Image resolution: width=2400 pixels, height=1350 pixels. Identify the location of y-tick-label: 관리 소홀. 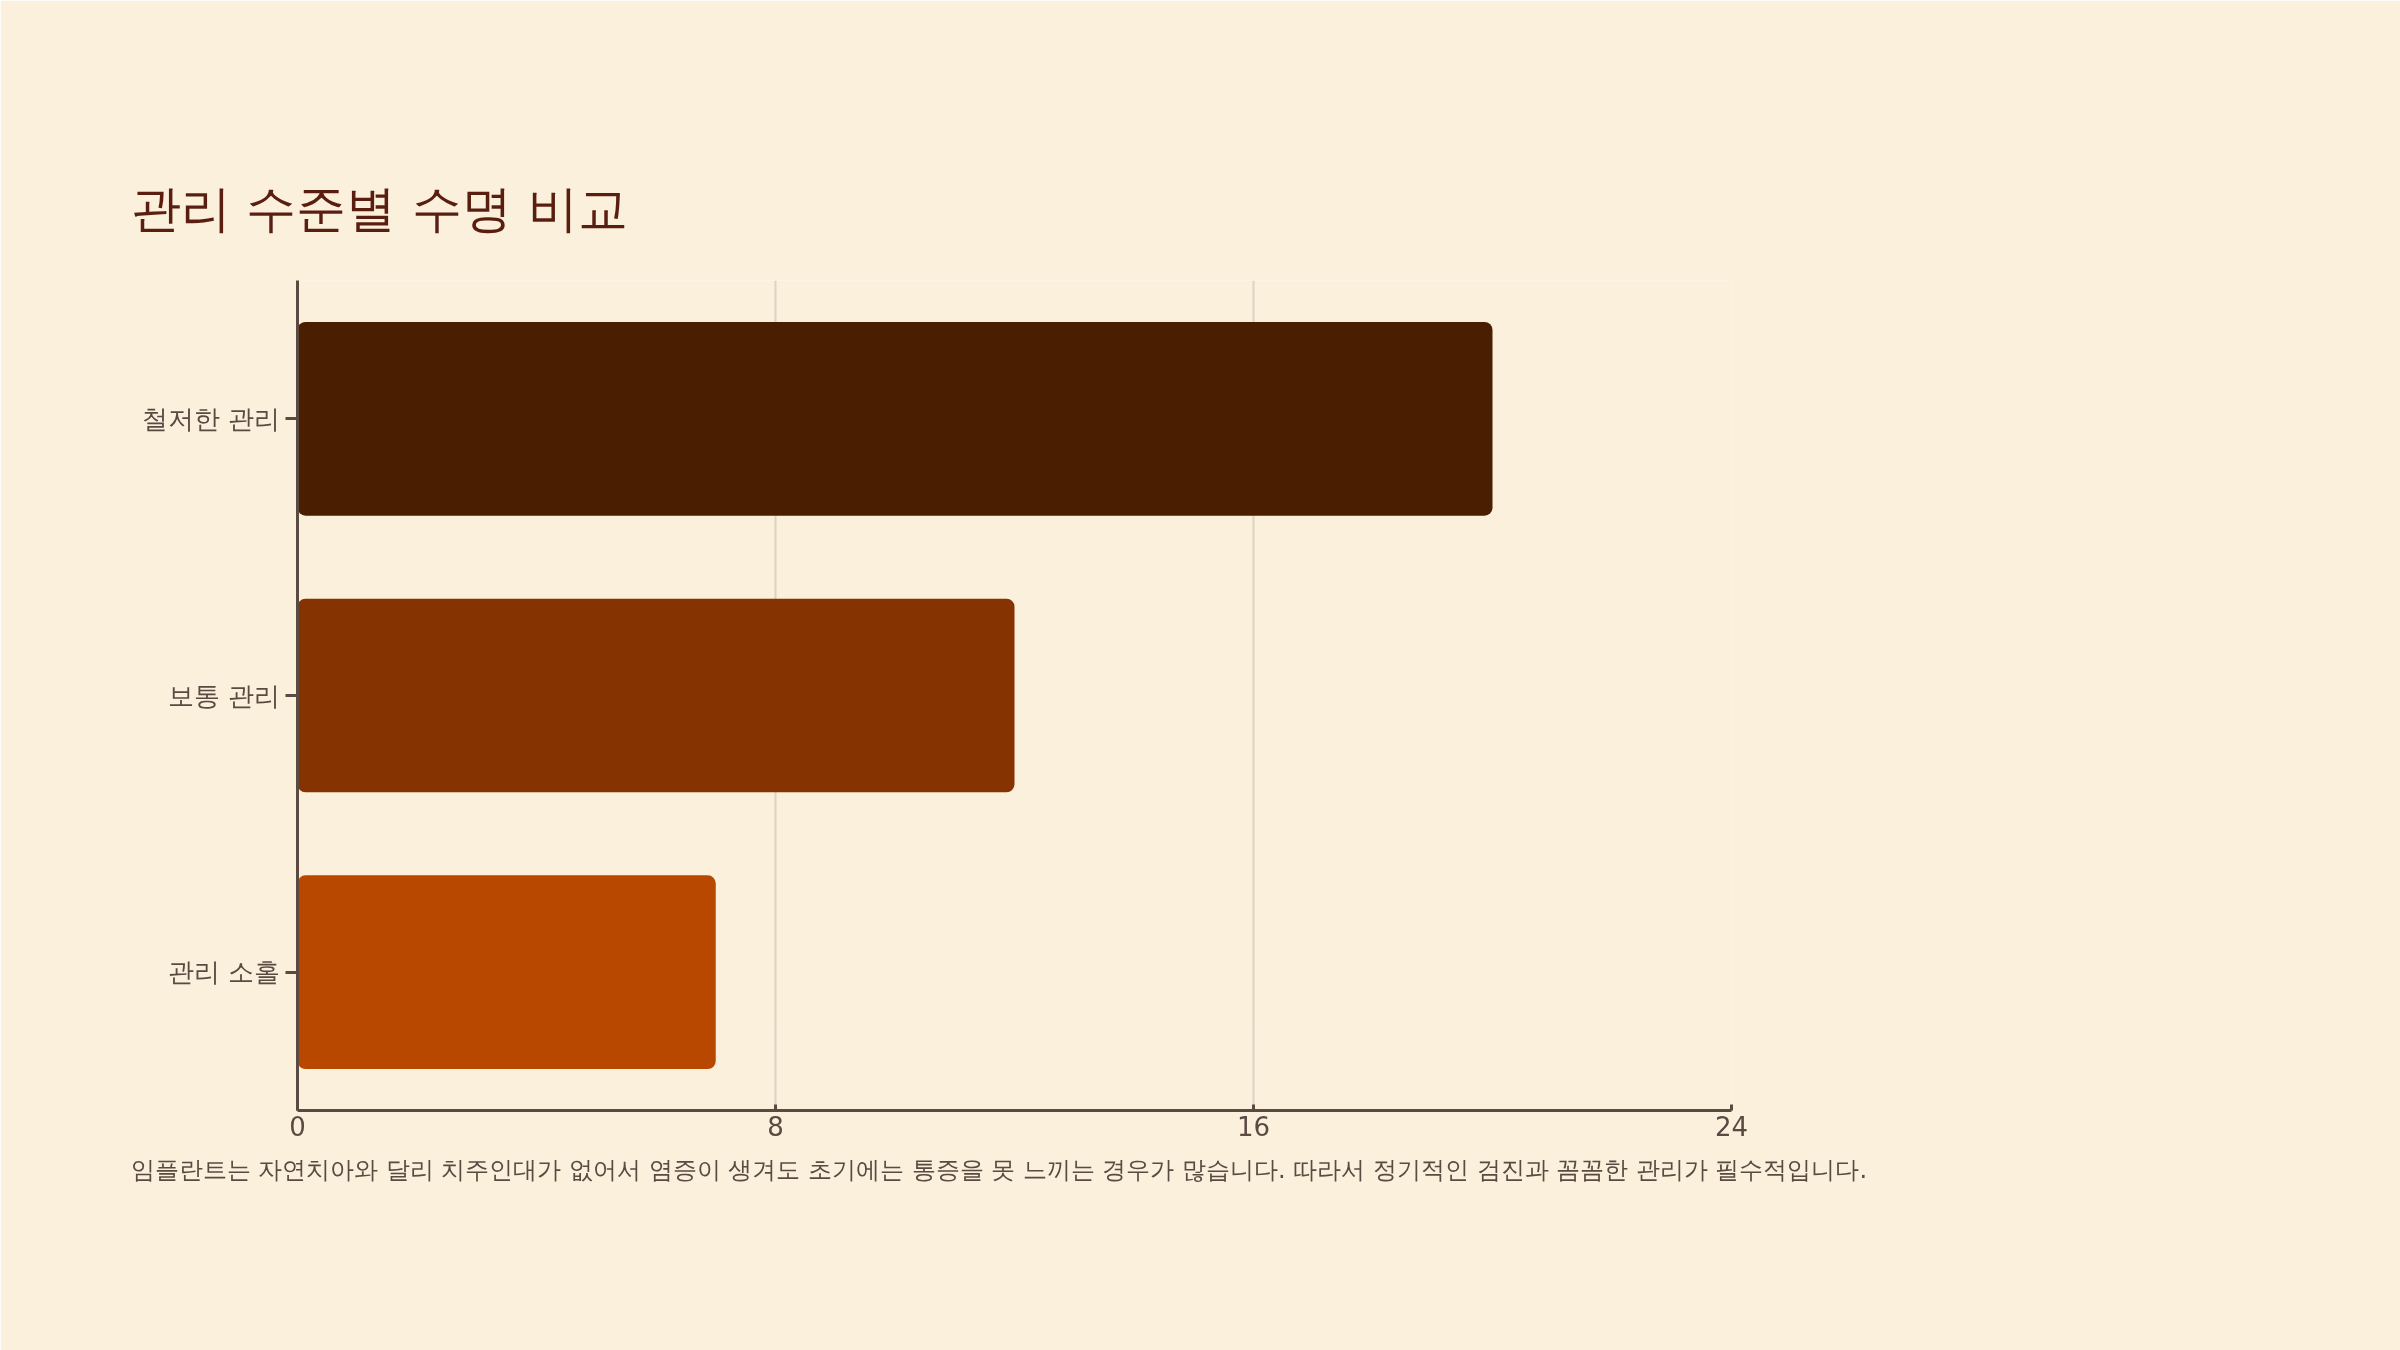
(224, 972).